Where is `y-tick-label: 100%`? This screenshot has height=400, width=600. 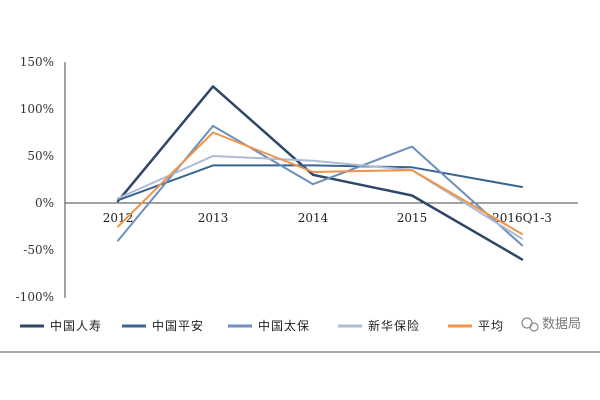 y-tick-label: 100% is located at coordinates (37, 109).